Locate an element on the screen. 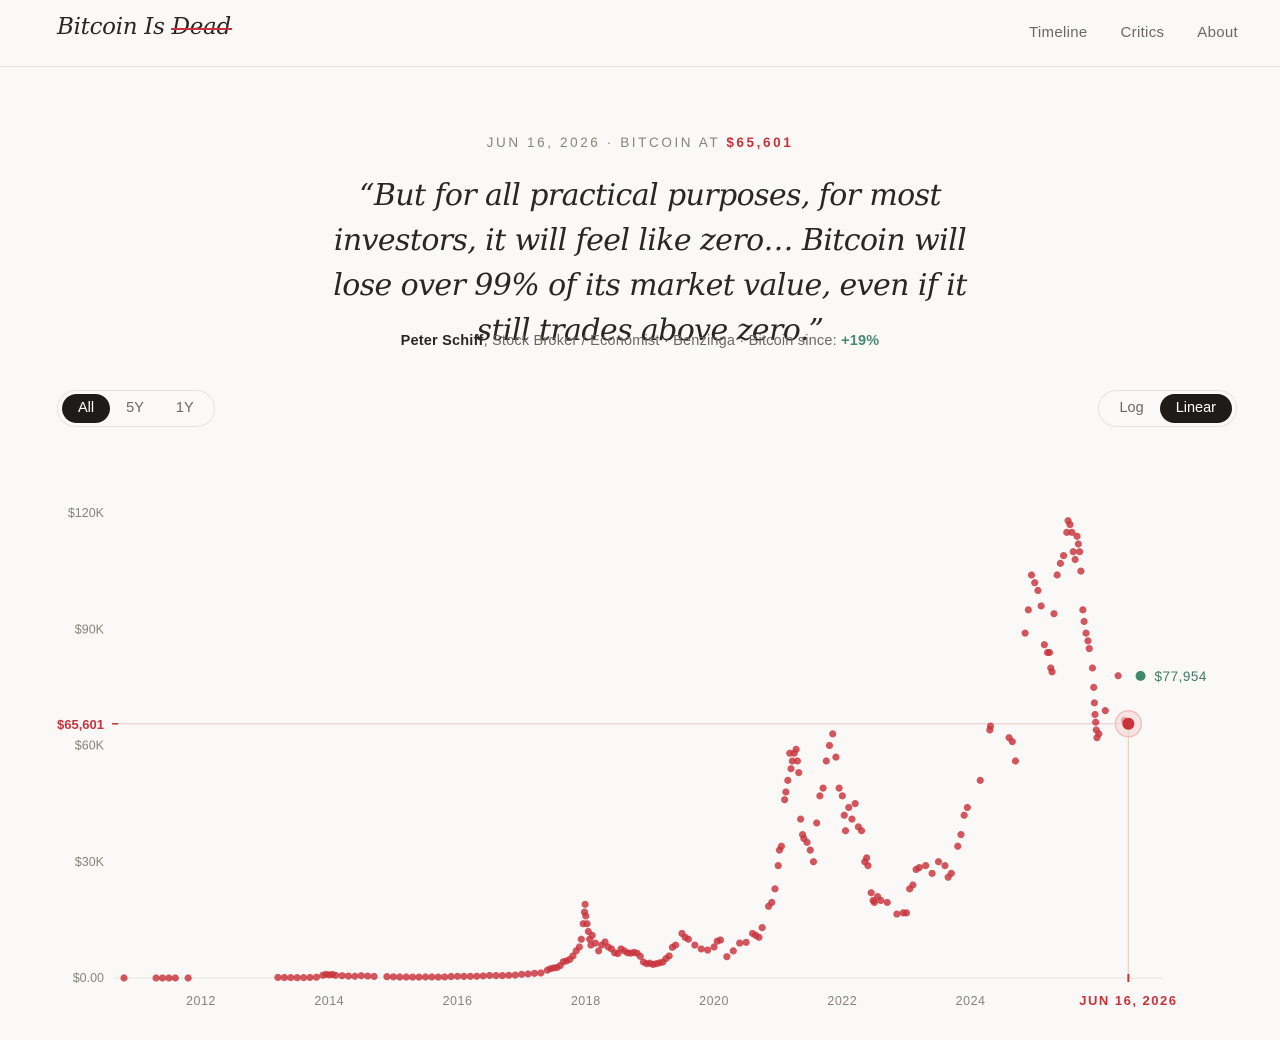 The width and height of the screenshot is (1280, 1040). scale-log-button: Log is located at coordinates (1131, 408).